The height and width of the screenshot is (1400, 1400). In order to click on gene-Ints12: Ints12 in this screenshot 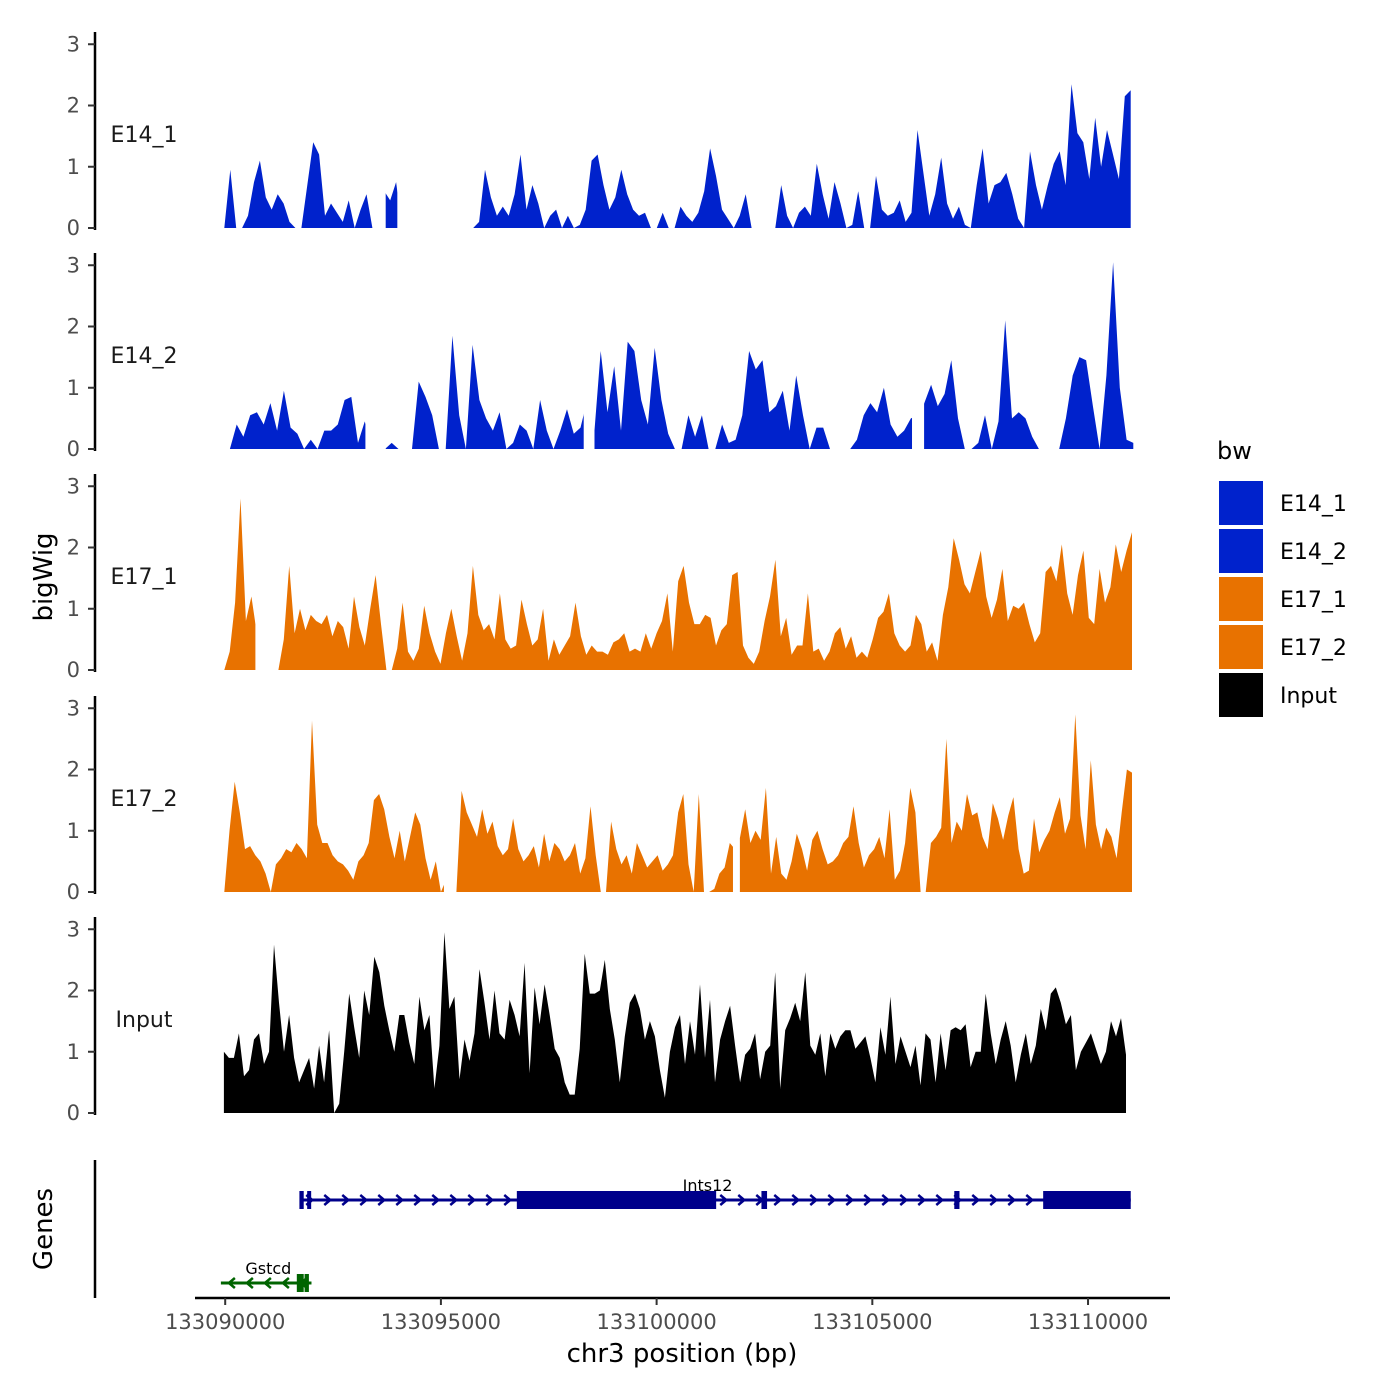, I will do `click(715, 1192)`.